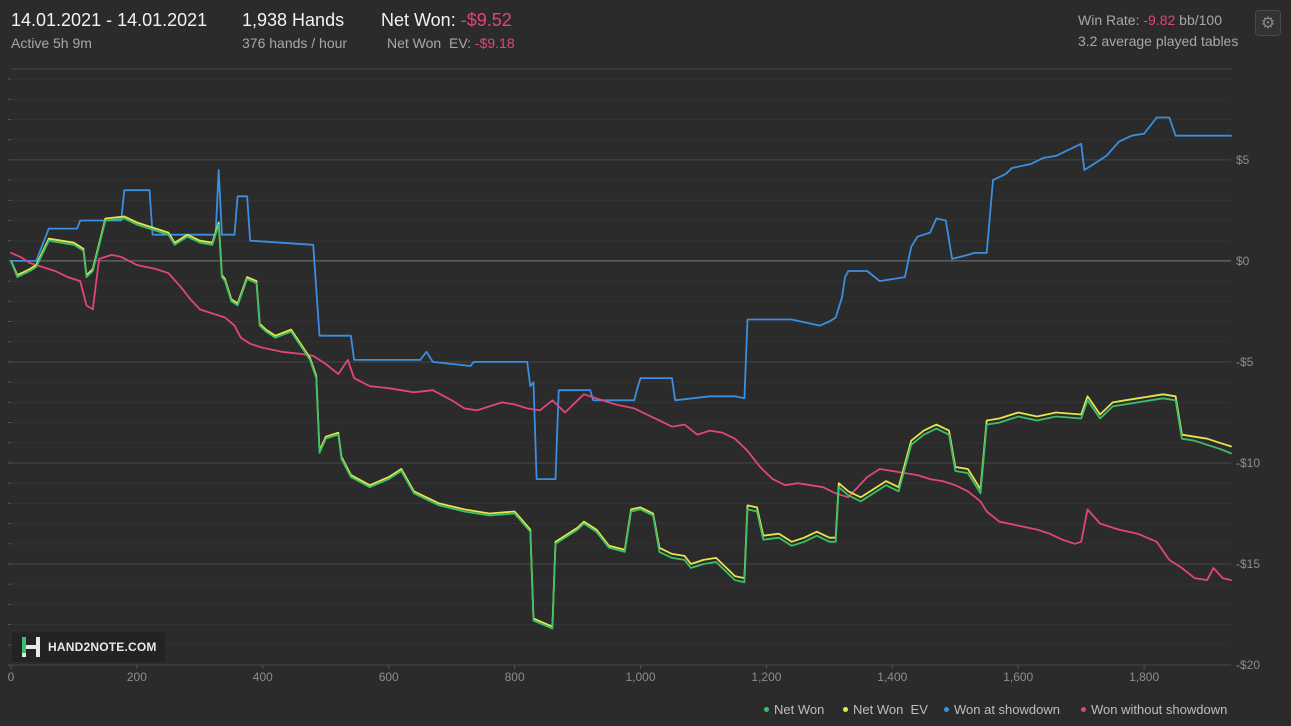  Describe the element at coordinates (640, 677) in the screenshot. I see `x-tick-label: 1,000` at that location.